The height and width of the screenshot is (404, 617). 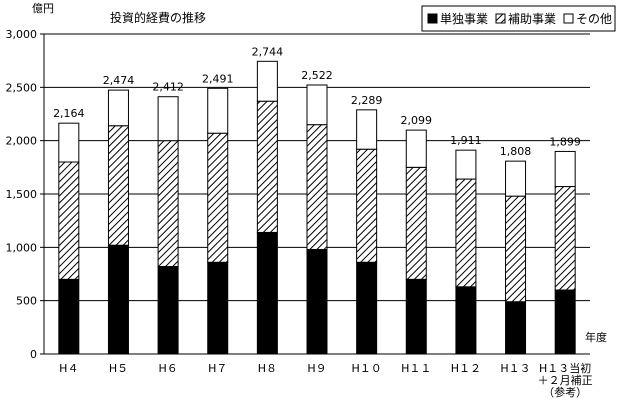 I want to click on legend-swatch-other, so click(x=568, y=18).